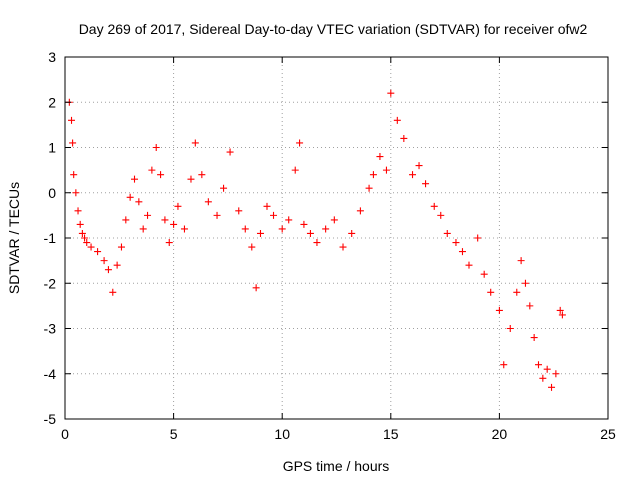 This screenshot has width=640, height=480. Describe the element at coordinates (65, 434) in the screenshot. I see `x-tick-label: 0` at that location.